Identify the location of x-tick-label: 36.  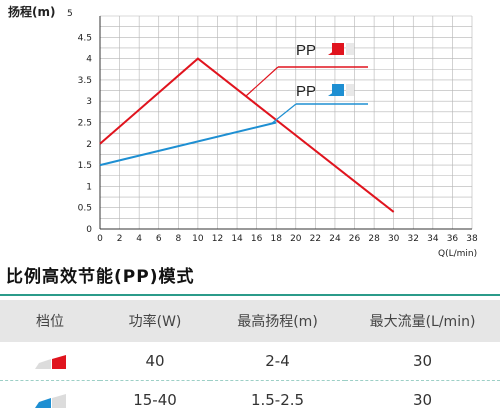
(453, 239).